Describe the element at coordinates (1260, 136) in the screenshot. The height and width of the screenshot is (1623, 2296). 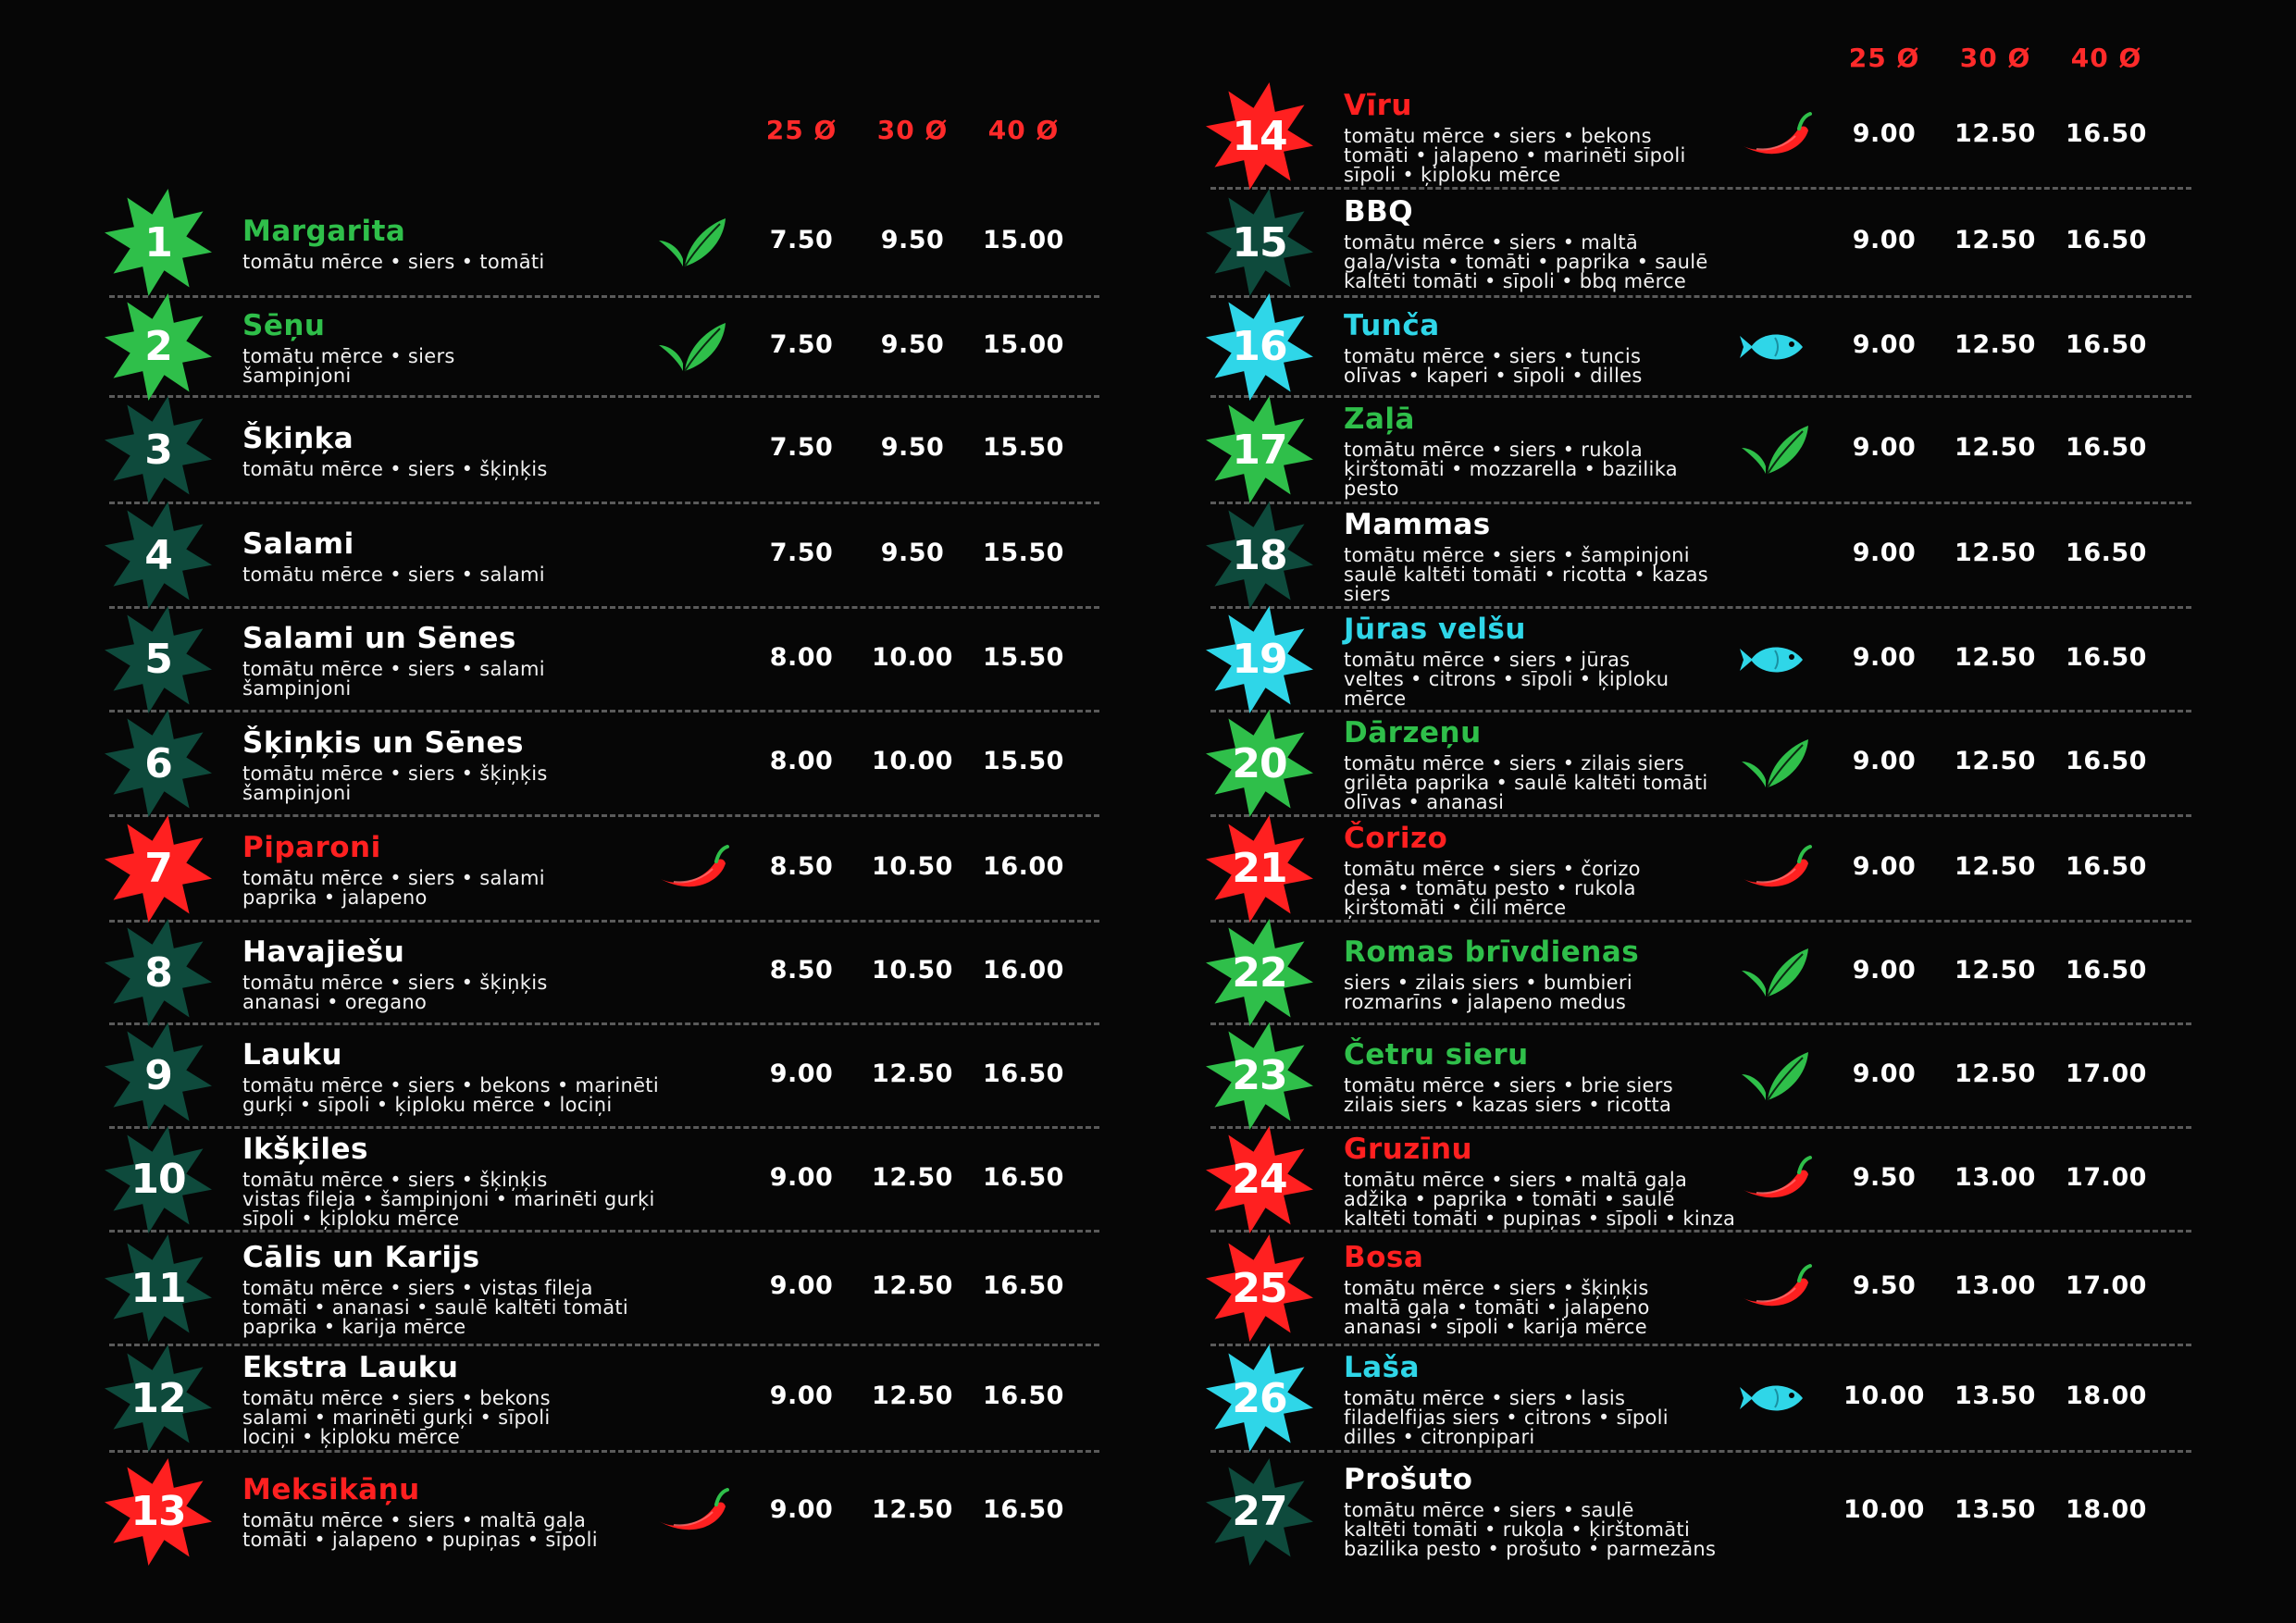
I see `number-badge: 14` at that location.